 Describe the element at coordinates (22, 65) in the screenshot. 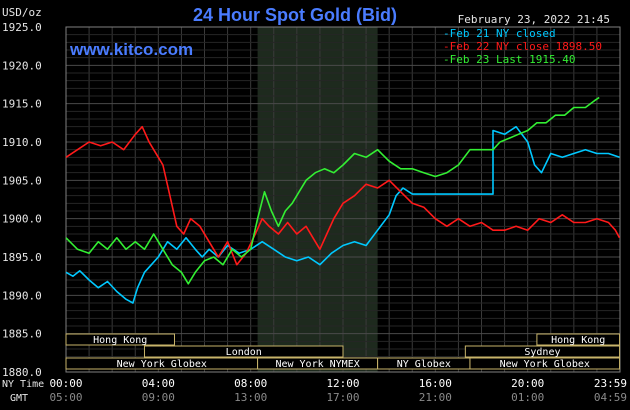

I see `y-tick-label: 1920.0` at that location.